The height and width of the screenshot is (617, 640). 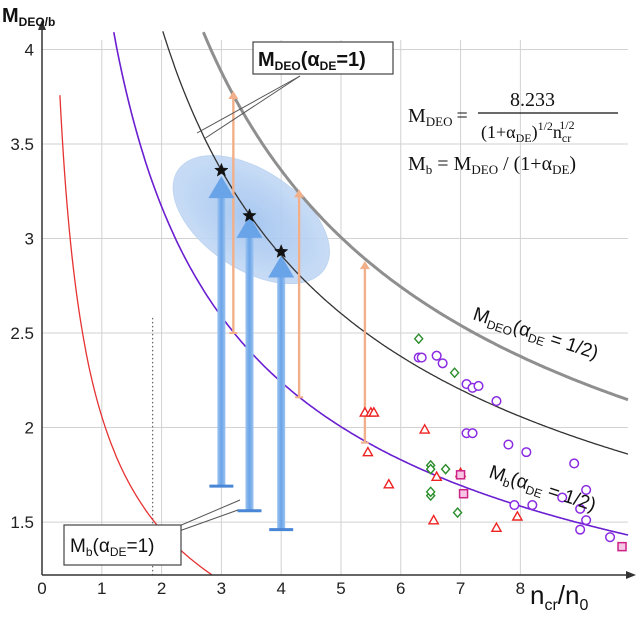 I want to click on x-axis-label: ncr/n0, so click(x=559, y=597).